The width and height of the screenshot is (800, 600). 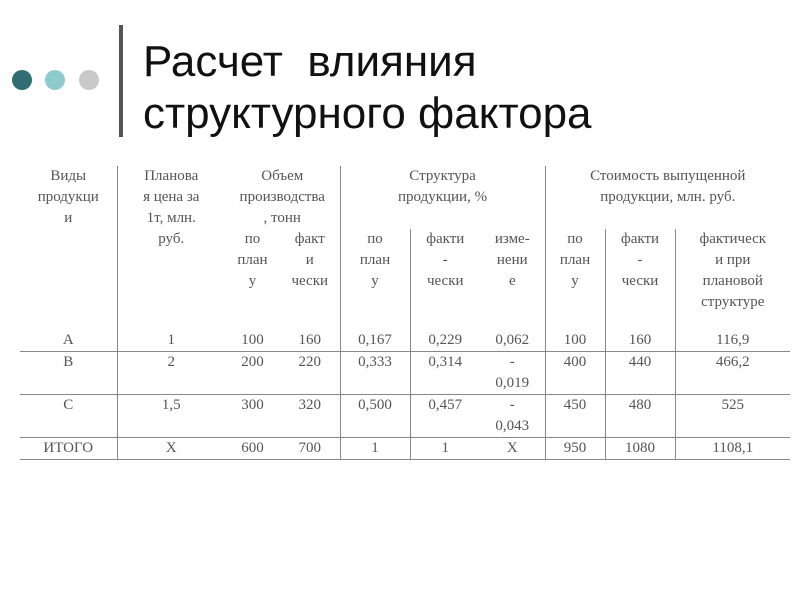 I want to click on cell: 1108,1, so click(x=732, y=448).